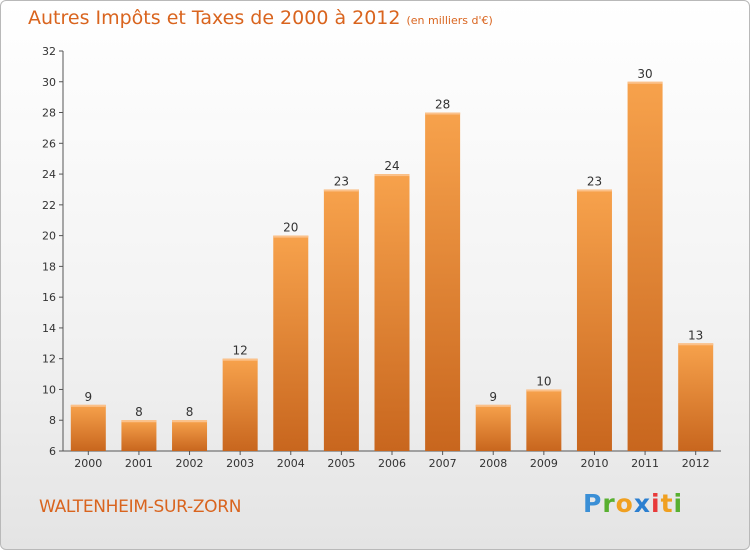 The width and height of the screenshot is (750, 550). Describe the element at coordinates (49, 297) in the screenshot. I see `y-tick-label: 16` at that location.